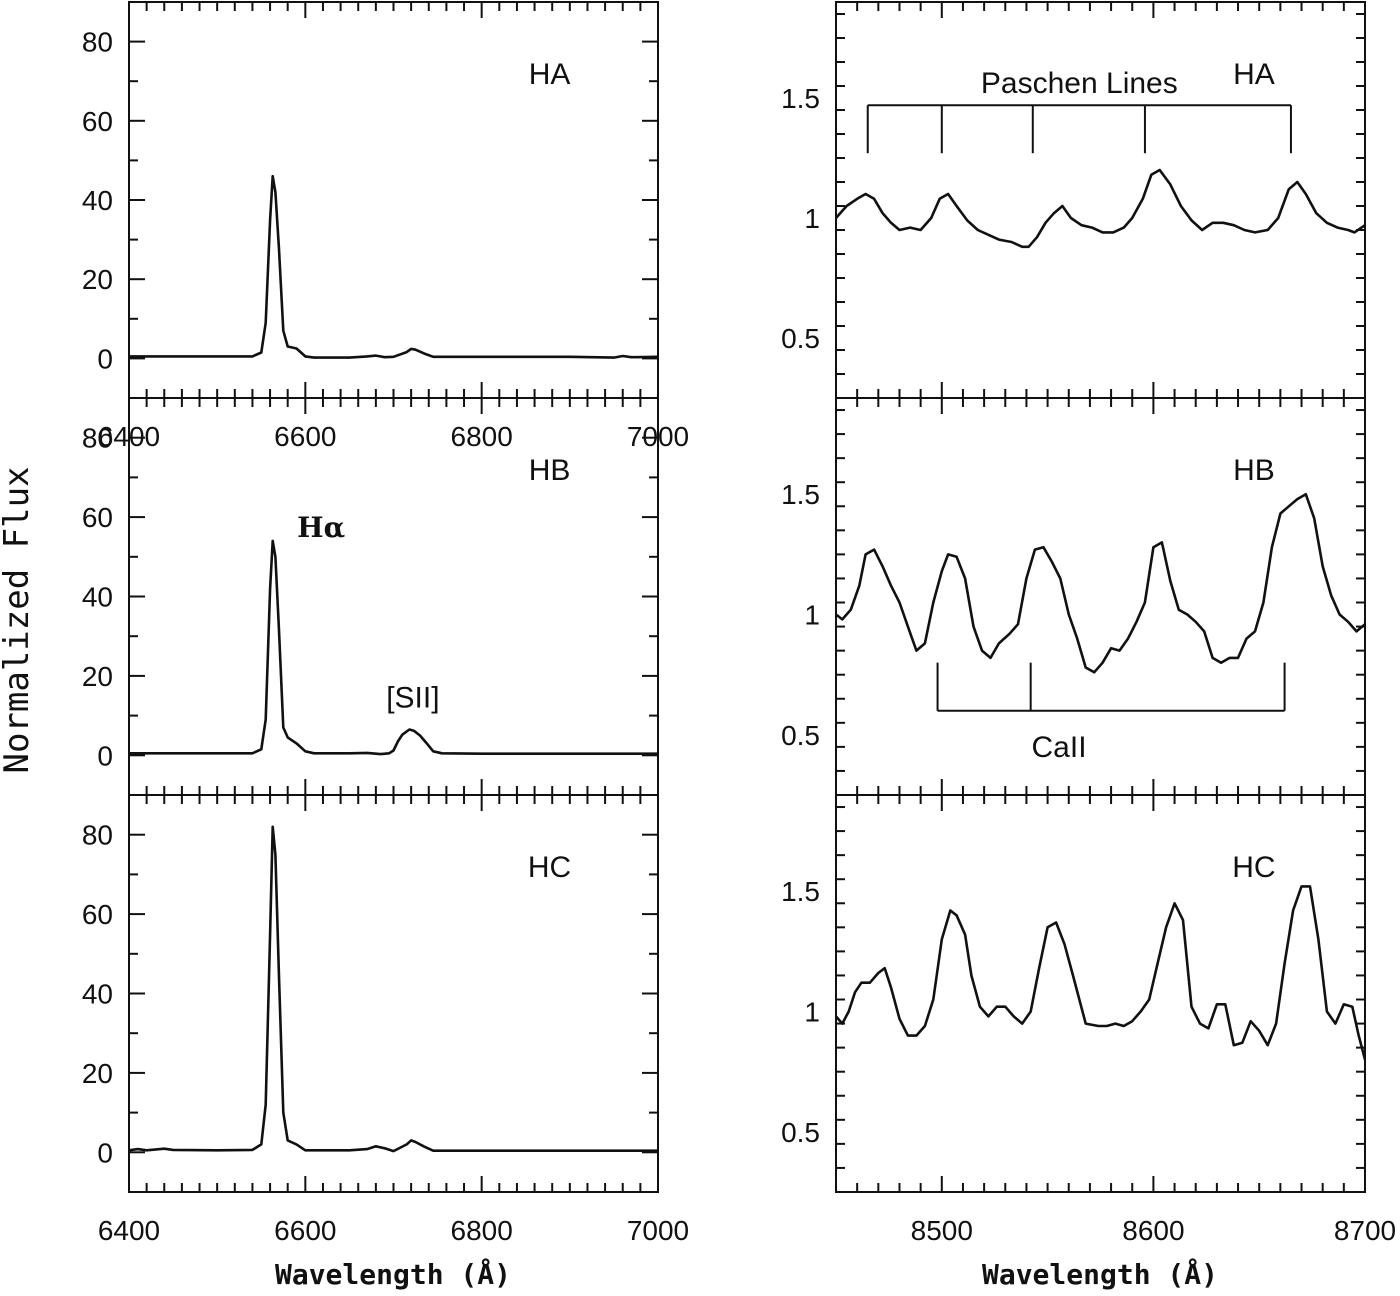  Describe the element at coordinates (658, 1230) in the screenshot. I see `x-tick-label: 7000` at that location.